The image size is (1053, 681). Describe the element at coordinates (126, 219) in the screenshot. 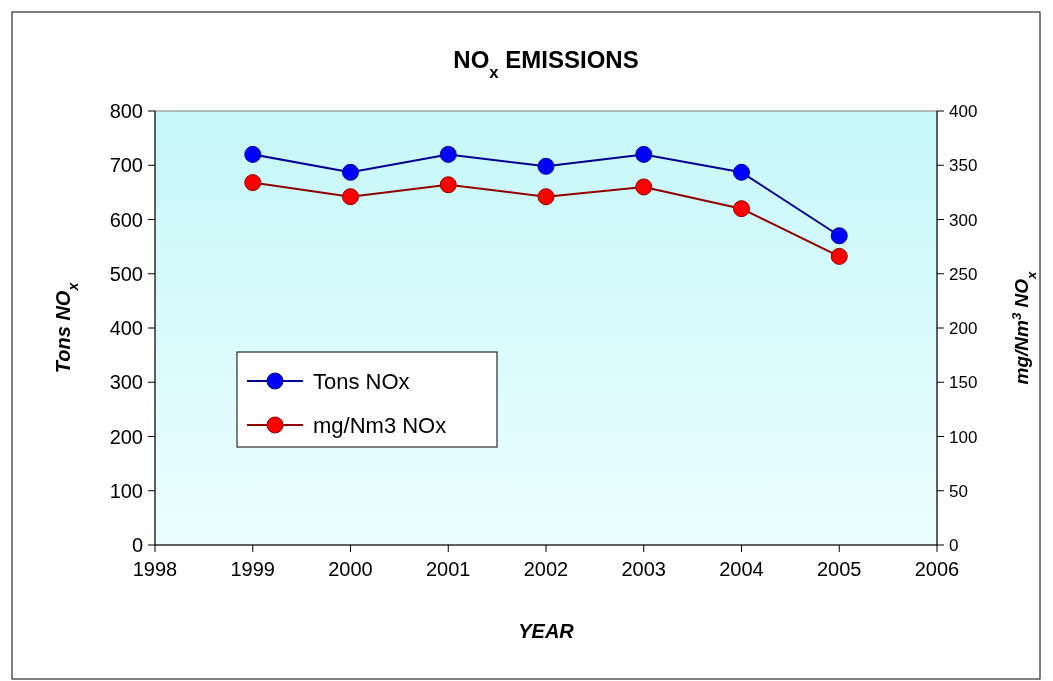

I see `y-tick-label: 600` at that location.